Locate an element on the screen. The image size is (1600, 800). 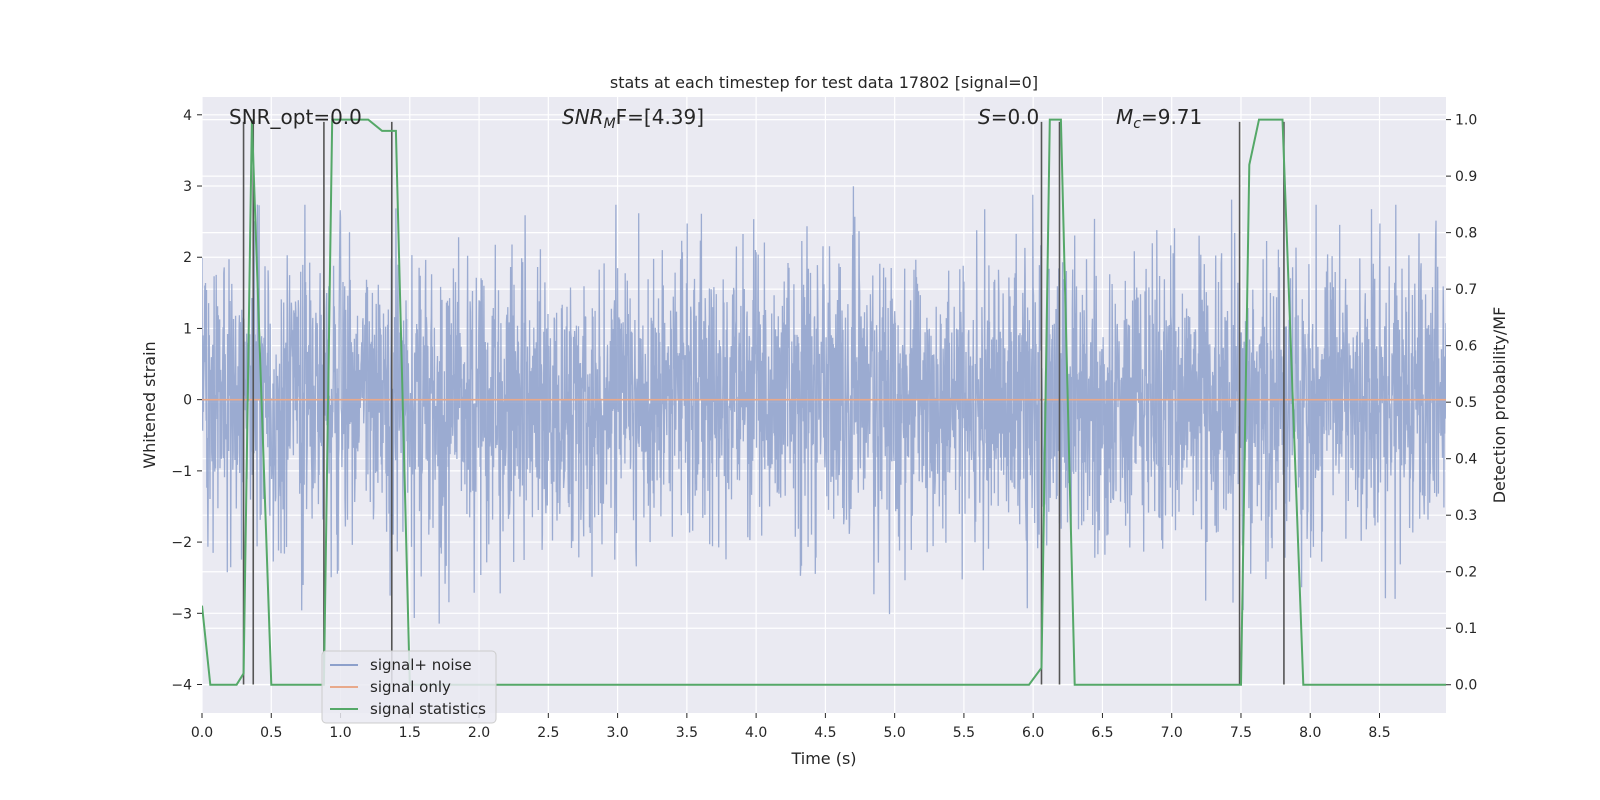
legend-label: signal only is located at coordinates (410, 687).